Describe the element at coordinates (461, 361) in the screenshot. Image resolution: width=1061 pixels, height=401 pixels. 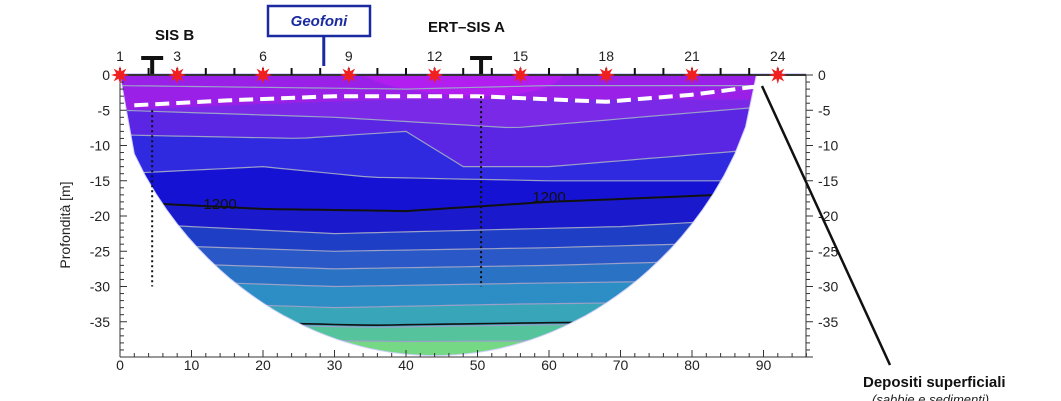
I see `x-ticks: 0 10 20 30 40 50 60 70 80 90` at that location.